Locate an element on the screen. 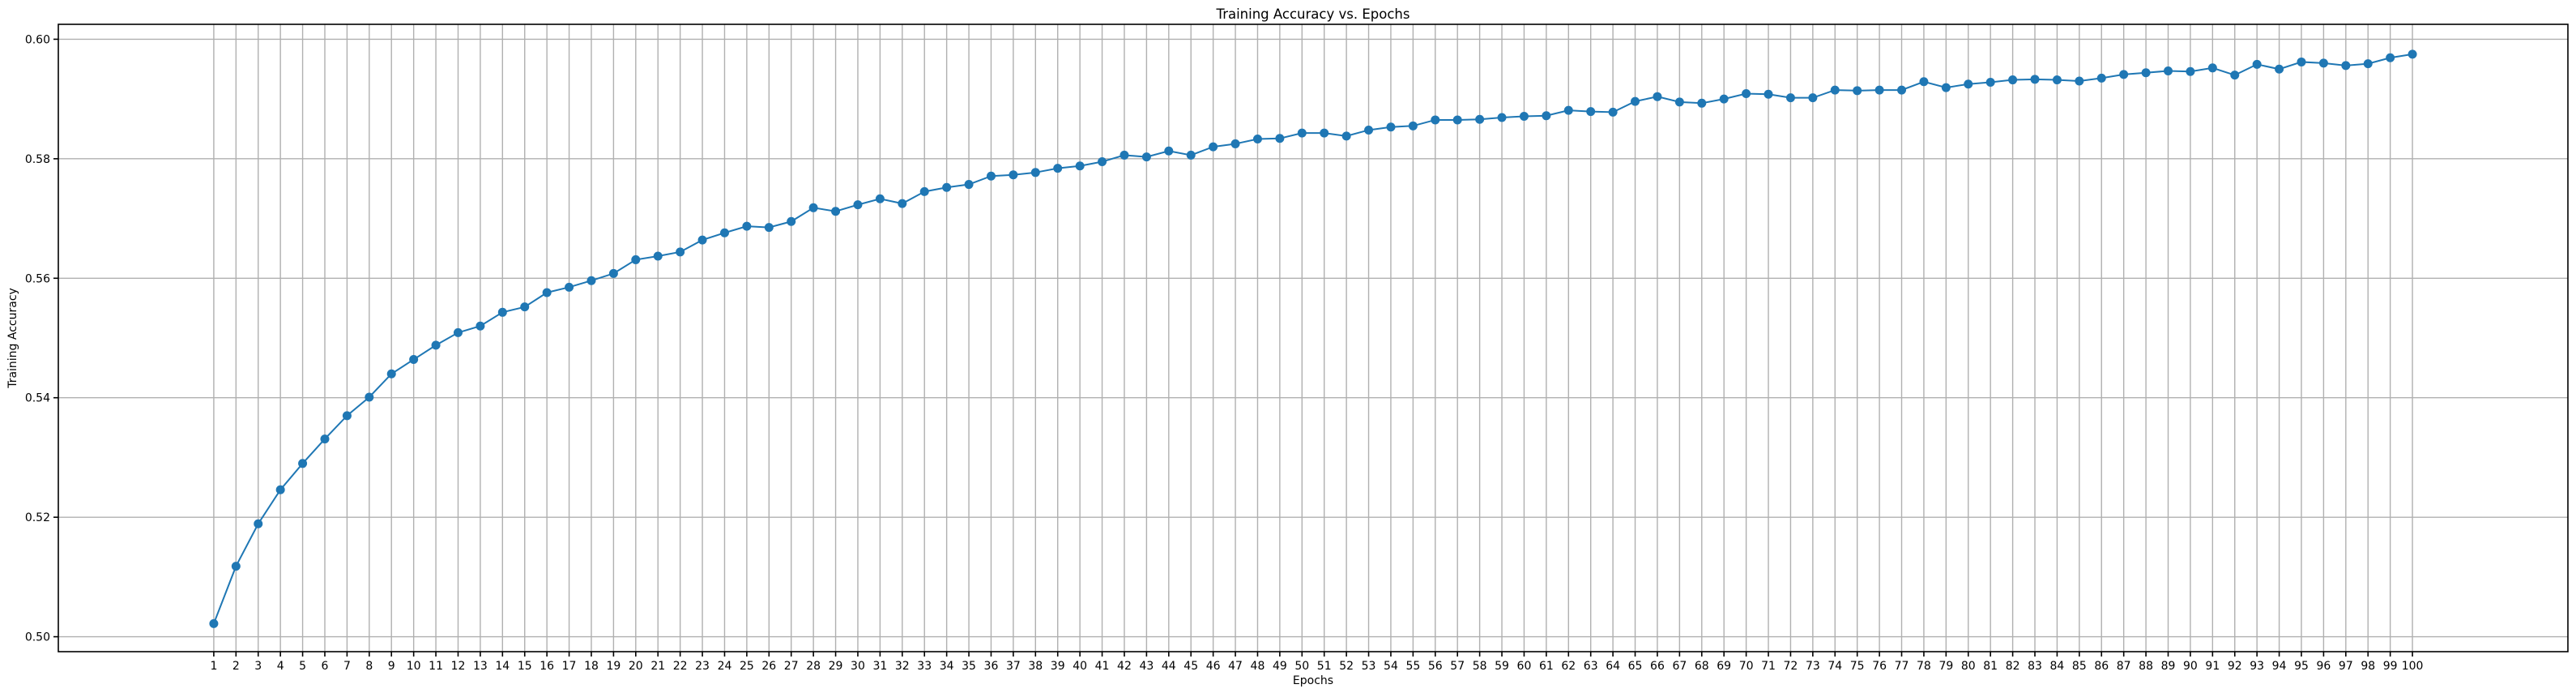  x-tick-label: 55 is located at coordinates (1412, 666).